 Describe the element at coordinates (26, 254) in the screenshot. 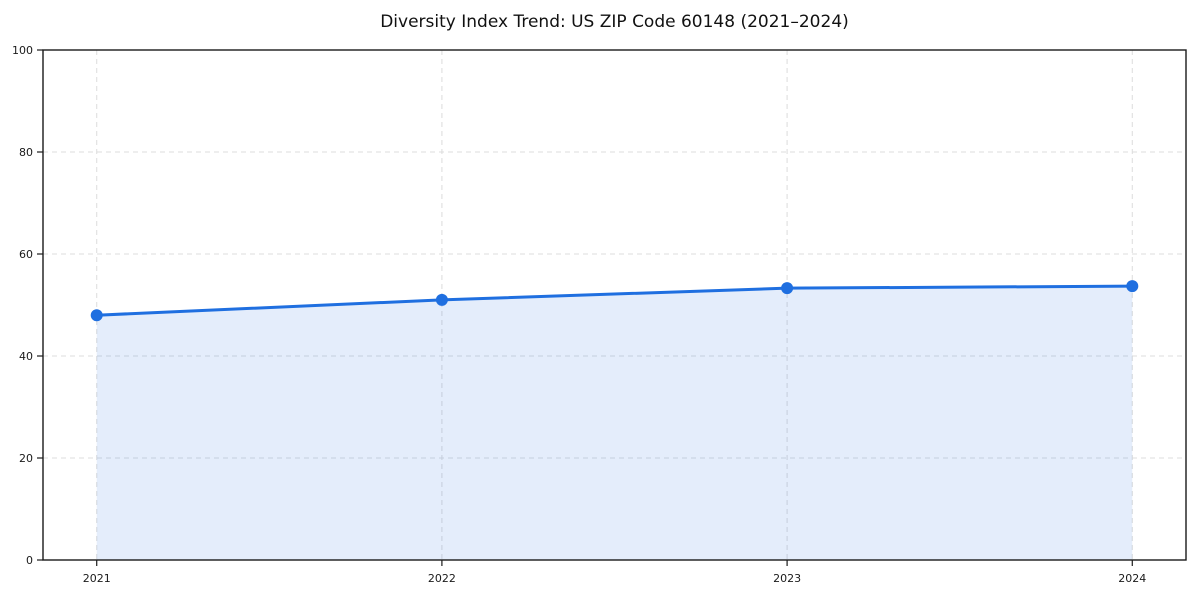

I see `y-tick-label: 60` at that location.